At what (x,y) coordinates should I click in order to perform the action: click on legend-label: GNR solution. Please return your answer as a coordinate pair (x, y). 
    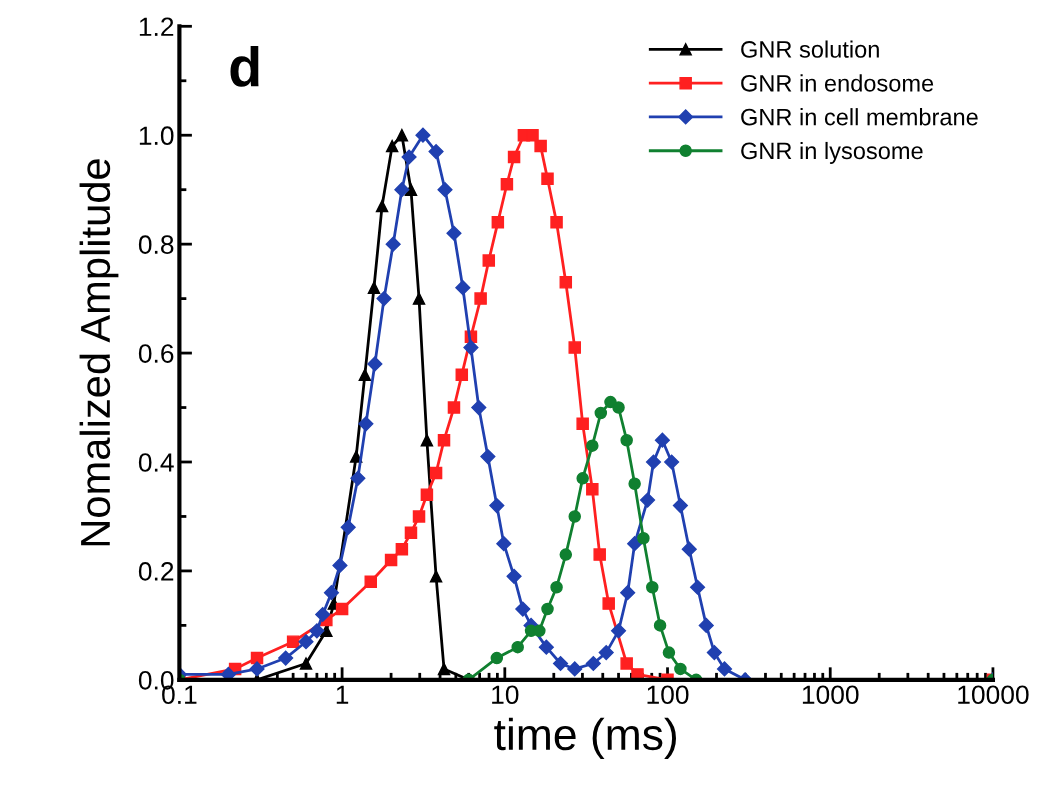
    Looking at the image, I should click on (810, 49).